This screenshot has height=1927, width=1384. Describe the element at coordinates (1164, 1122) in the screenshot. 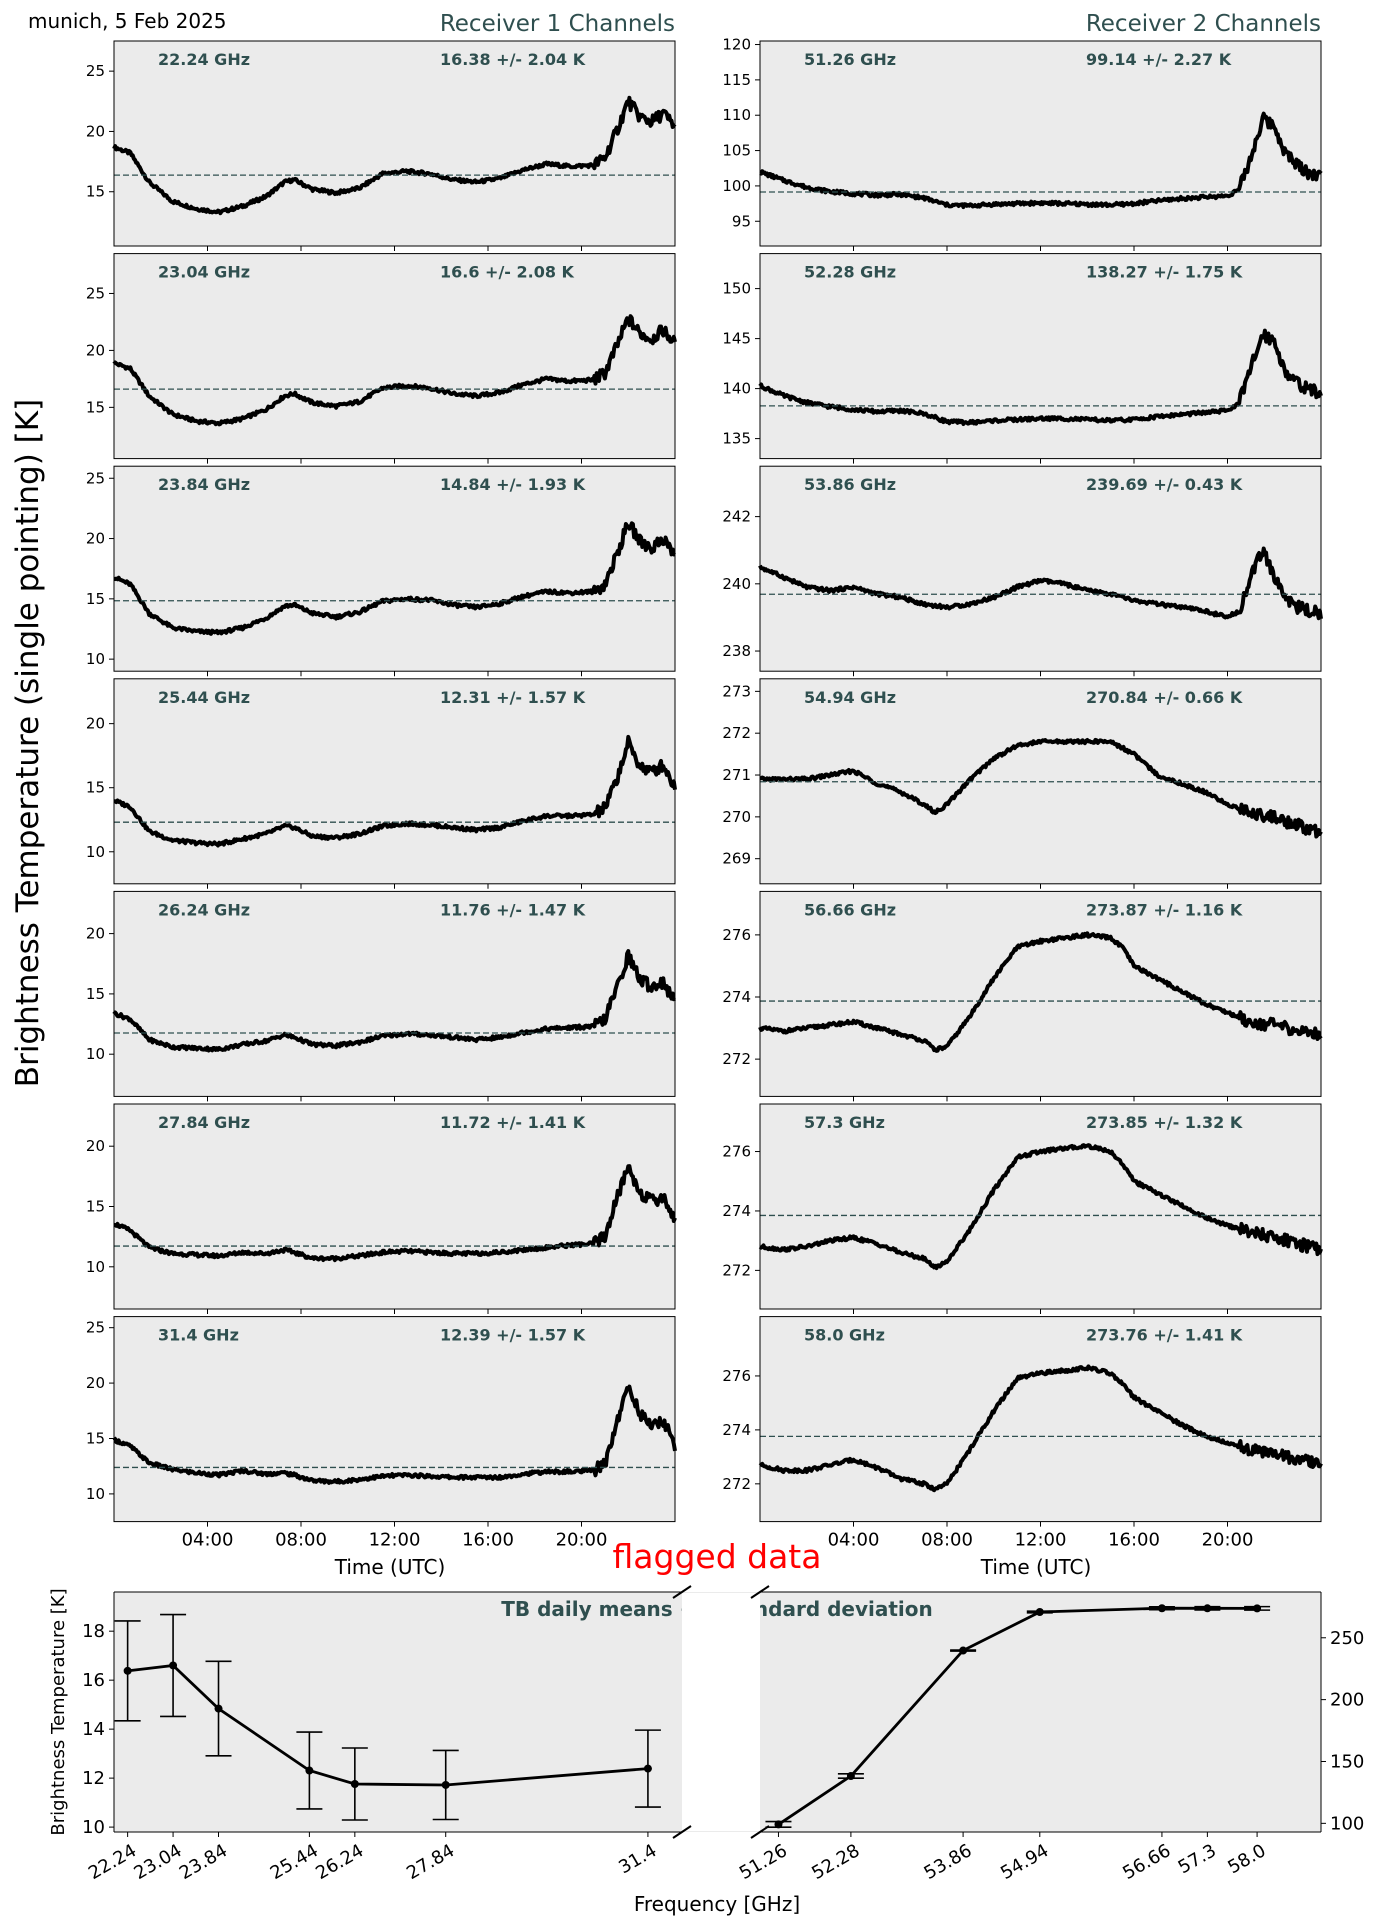

I see `mean-std-label: 273.85 +/- 1.32 K` at that location.